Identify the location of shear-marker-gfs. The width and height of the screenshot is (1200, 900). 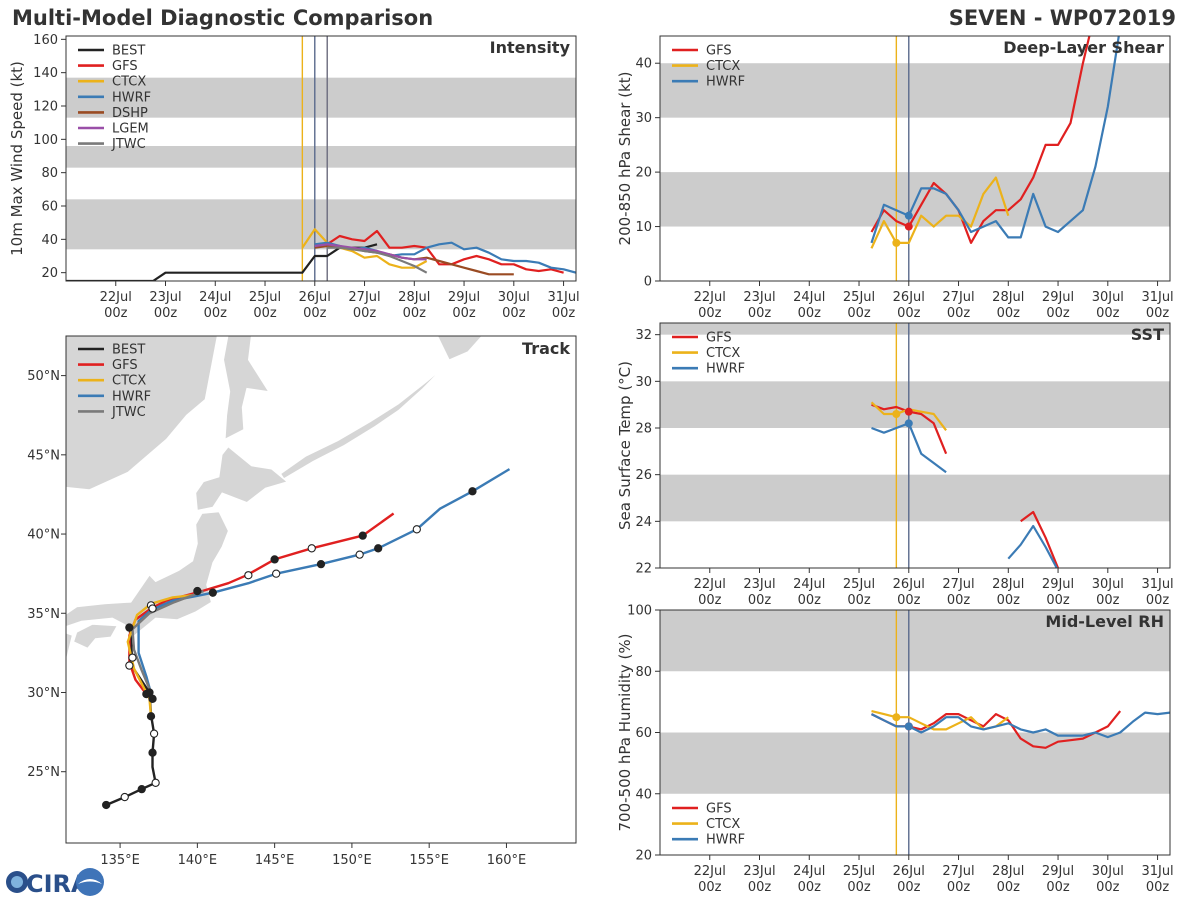
(908, 226).